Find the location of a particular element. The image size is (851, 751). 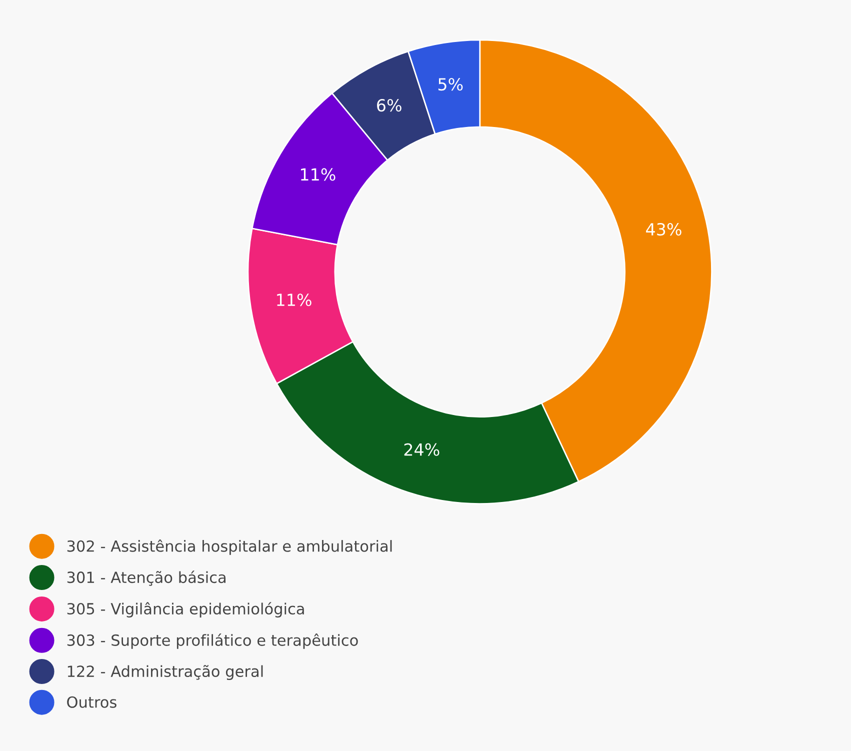

legend-label: Outros is located at coordinates (91, 702).